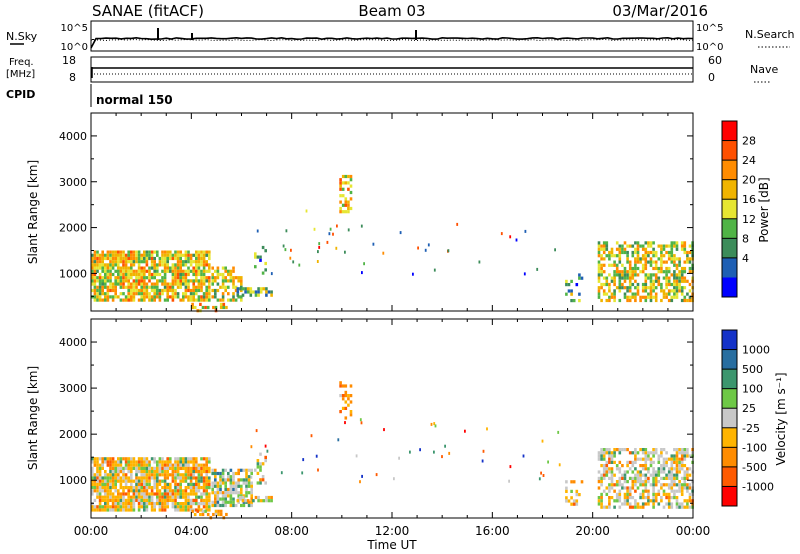 The width and height of the screenshot is (800, 554). What do you see at coordinates (729, 209) in the screenshot?
I see `colorbar-swatch` at bounding box center [729, 209].